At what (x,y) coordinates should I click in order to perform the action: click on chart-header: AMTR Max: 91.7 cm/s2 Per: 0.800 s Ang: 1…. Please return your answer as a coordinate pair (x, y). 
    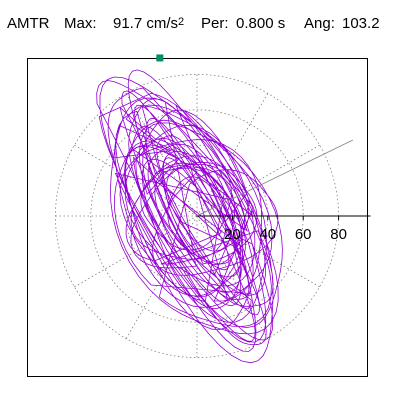
    Looking at the image, I should click on (200, 20).